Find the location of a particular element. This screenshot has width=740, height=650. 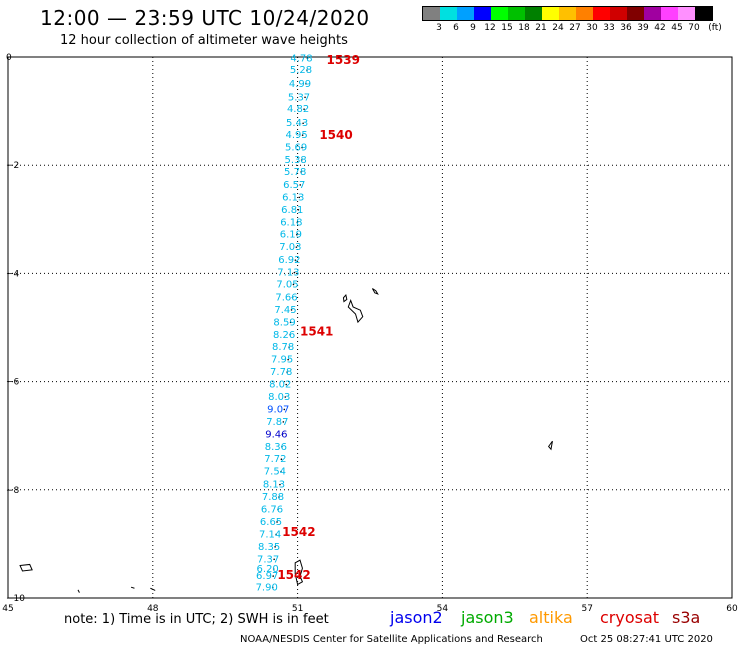

y-tick-label: −2 is located at coordinates (12, 166).